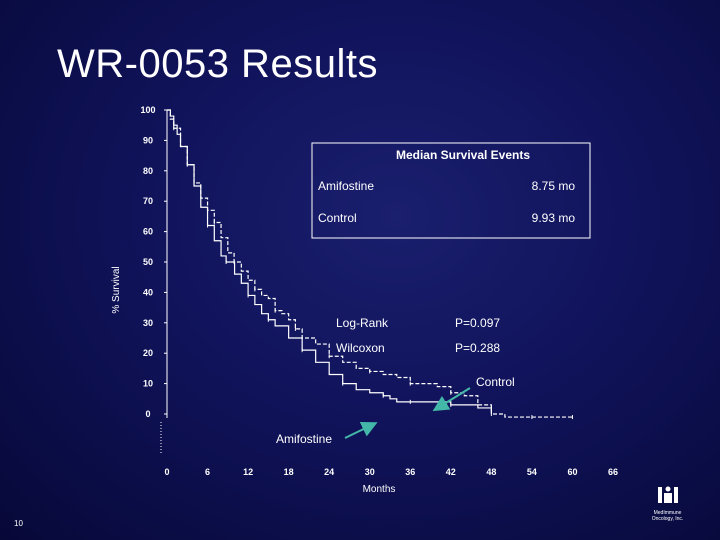  Describe the element at coordinates (248, 472) in the screenshot. I see `x-tick-label: 12` at that location.